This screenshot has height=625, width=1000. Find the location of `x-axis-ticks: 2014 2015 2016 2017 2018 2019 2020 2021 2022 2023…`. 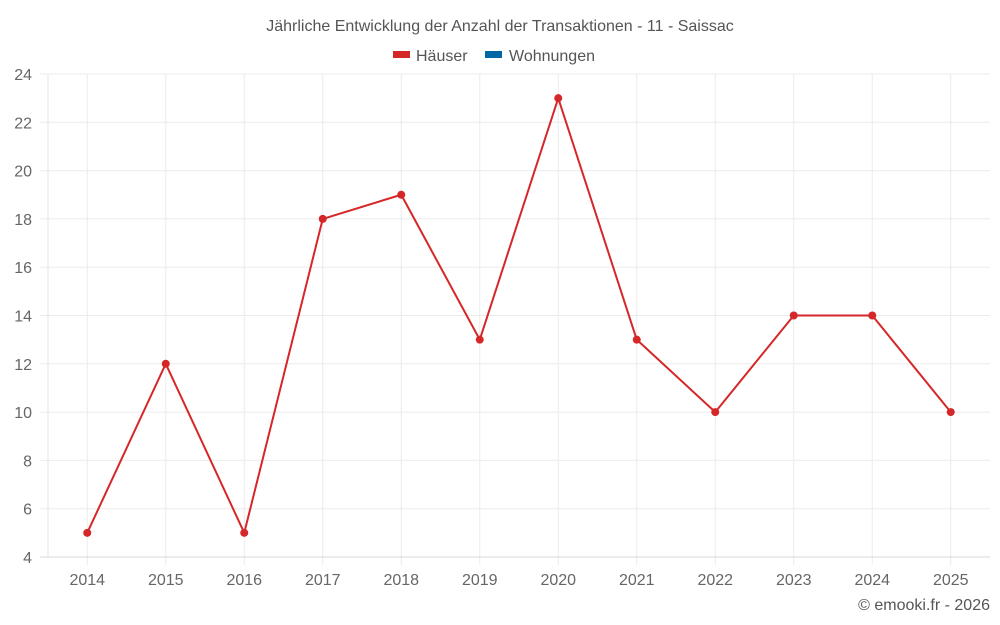

x-axis-ticks: 2014 2015 2016 2017 2018 2019 2020 2021 2022 2023… is located at coordinates (518, 580).